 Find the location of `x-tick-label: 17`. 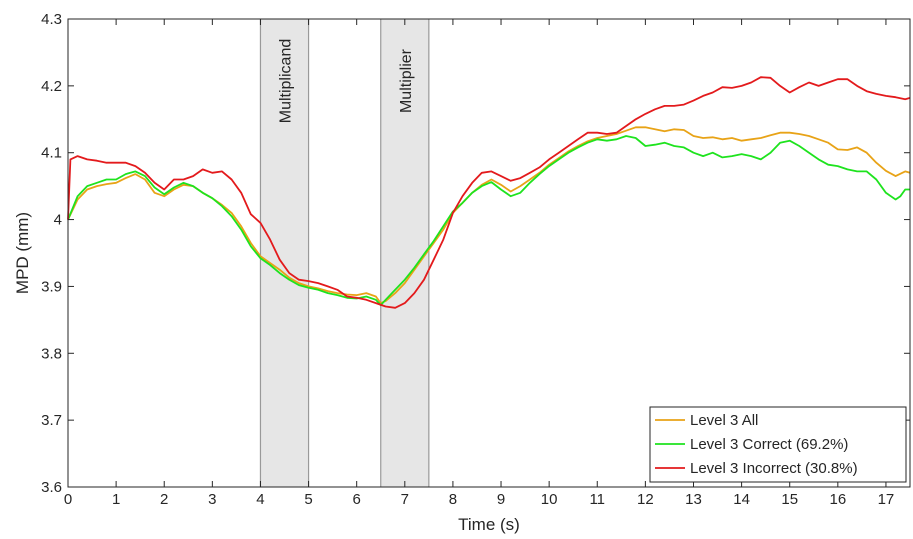

x-tick-label: 17 is located at coordinates (886, 499).